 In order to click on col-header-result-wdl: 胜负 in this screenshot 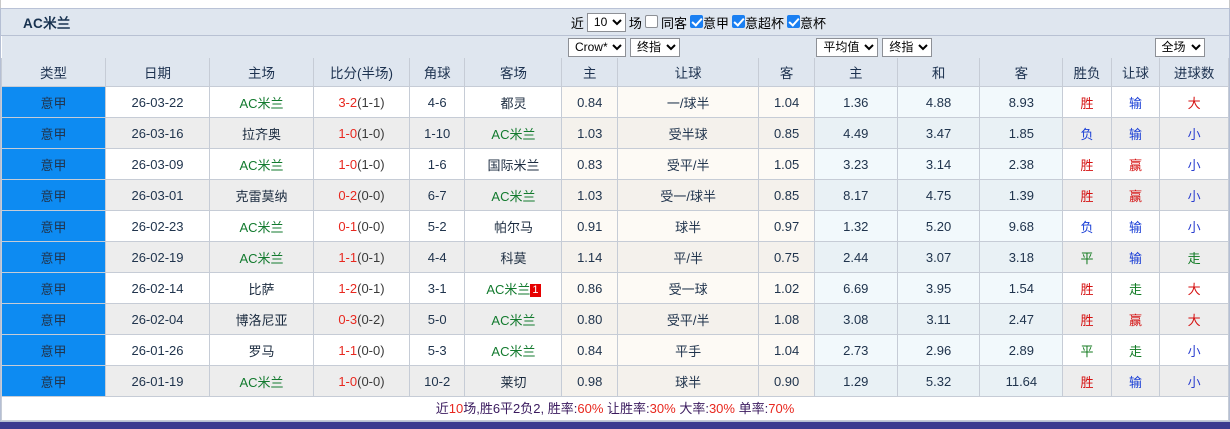, I will do `click(1087, 72)`.